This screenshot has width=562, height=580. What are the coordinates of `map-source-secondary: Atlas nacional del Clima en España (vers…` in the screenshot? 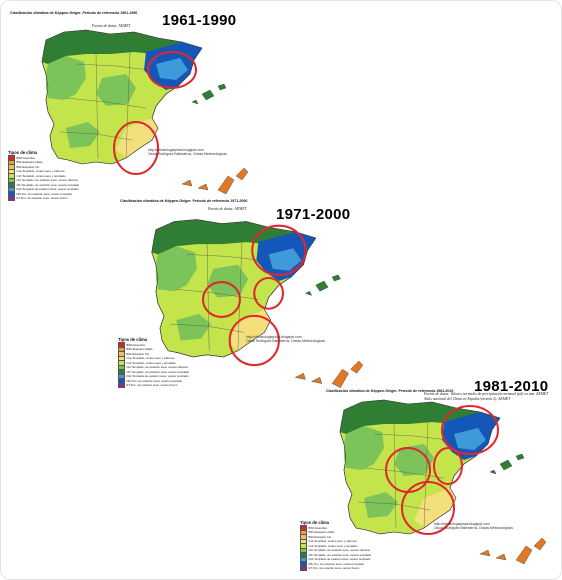 It's located at (467, 399).